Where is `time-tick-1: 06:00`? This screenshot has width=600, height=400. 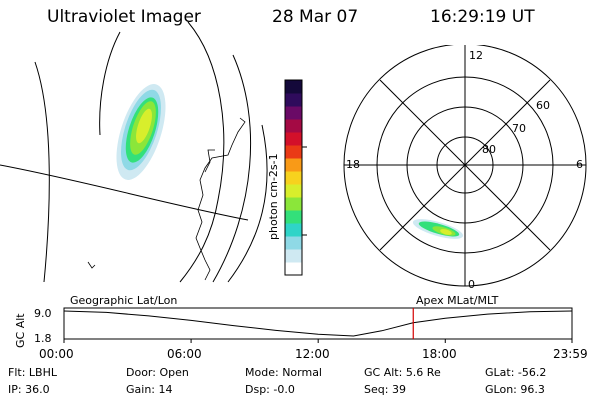 time-tick-1: 06:00 is located at coordinates (184, 354).